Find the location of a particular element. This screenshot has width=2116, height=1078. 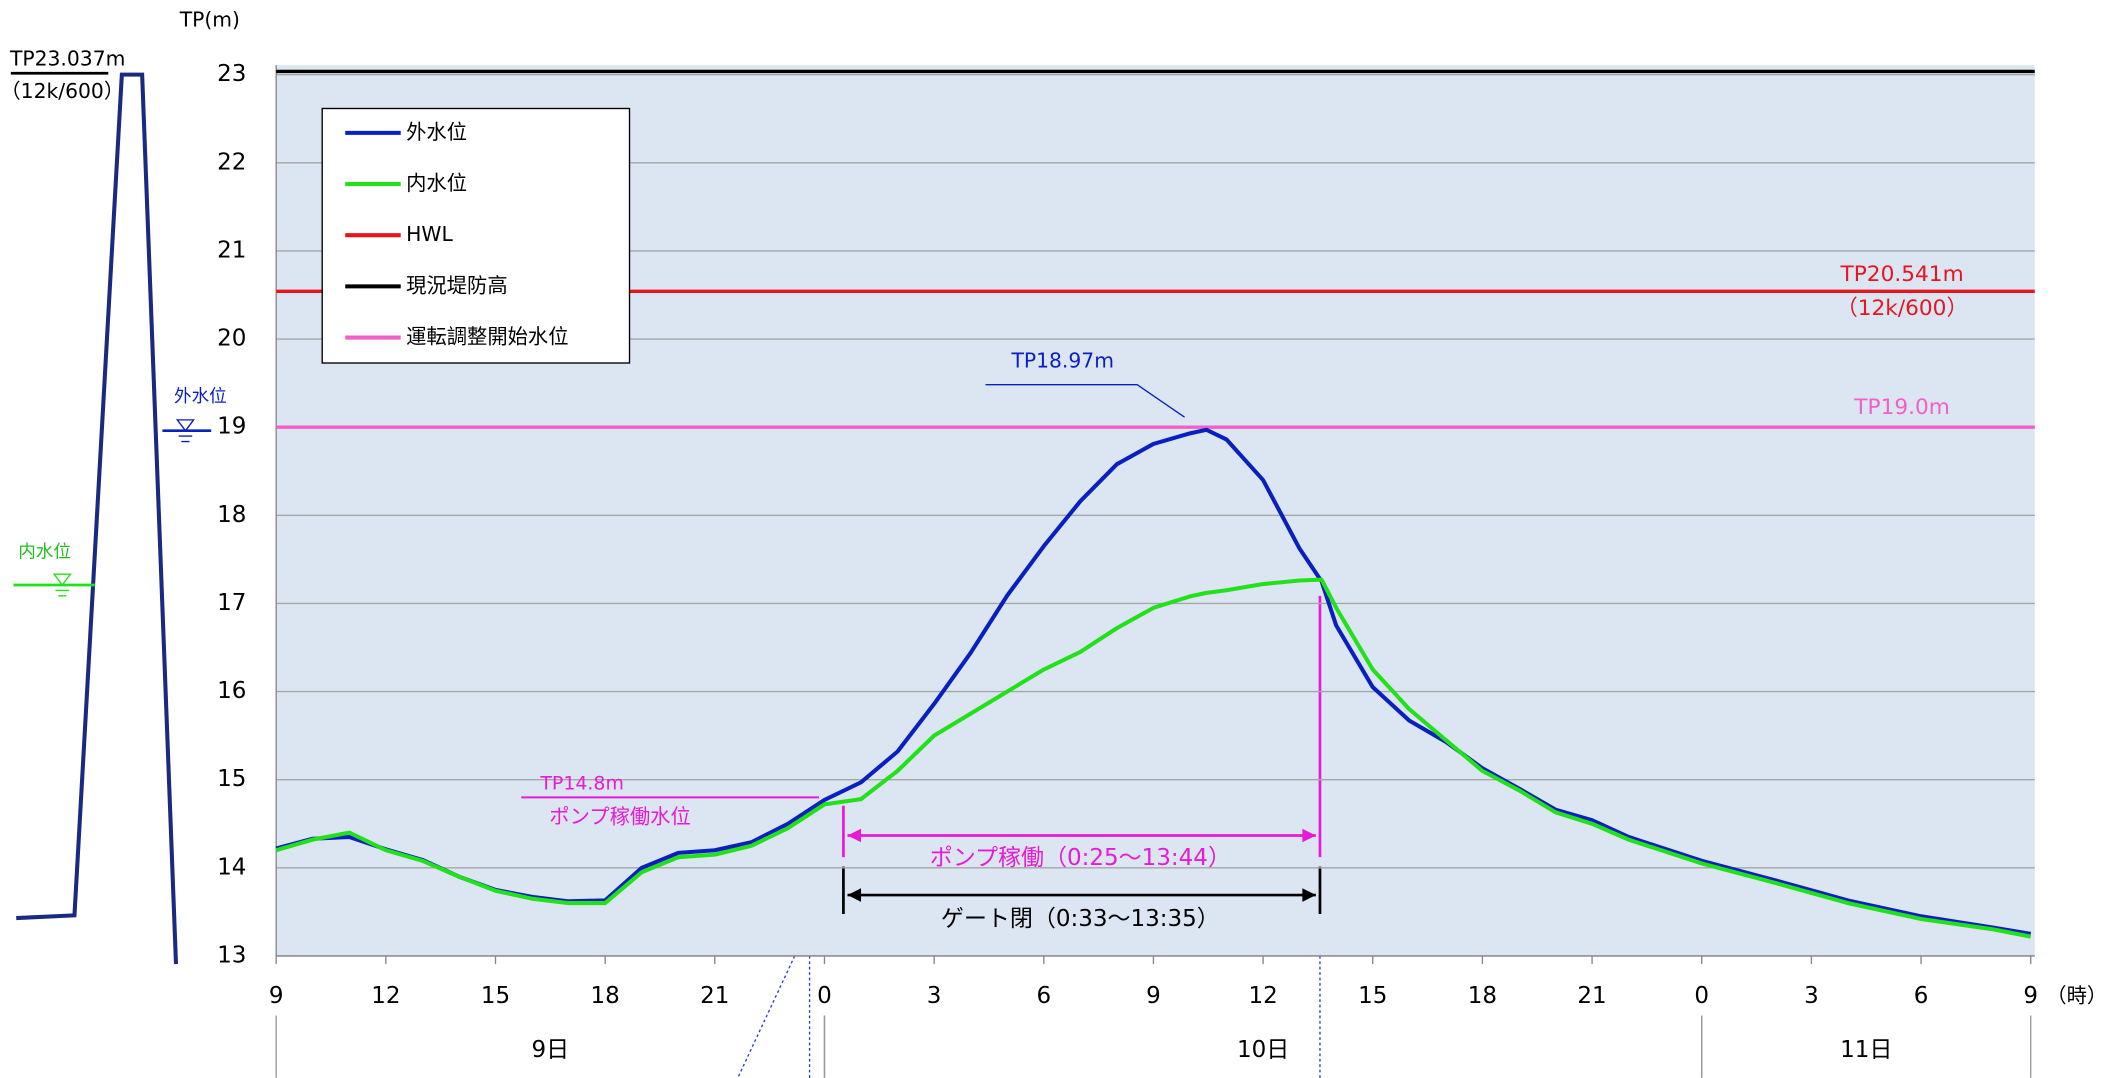

day-label: 9日 is located at coordinates (551, 1050).